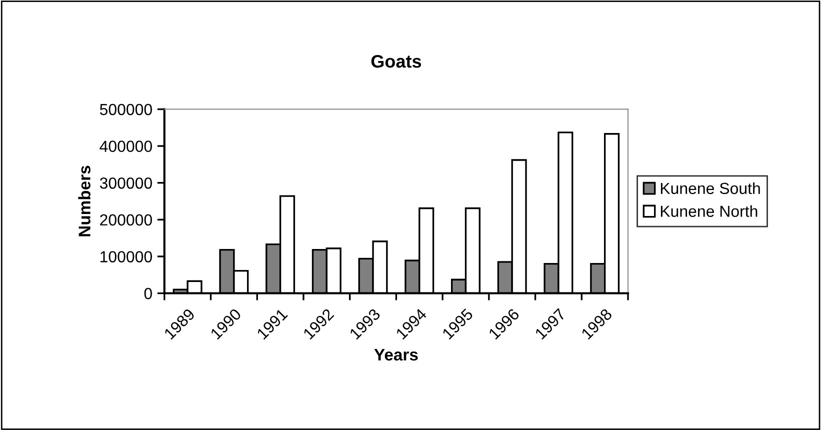  Describe the element at coordinates (396, 61) in the screenshot. I see `chart-title: Goats` at that location.